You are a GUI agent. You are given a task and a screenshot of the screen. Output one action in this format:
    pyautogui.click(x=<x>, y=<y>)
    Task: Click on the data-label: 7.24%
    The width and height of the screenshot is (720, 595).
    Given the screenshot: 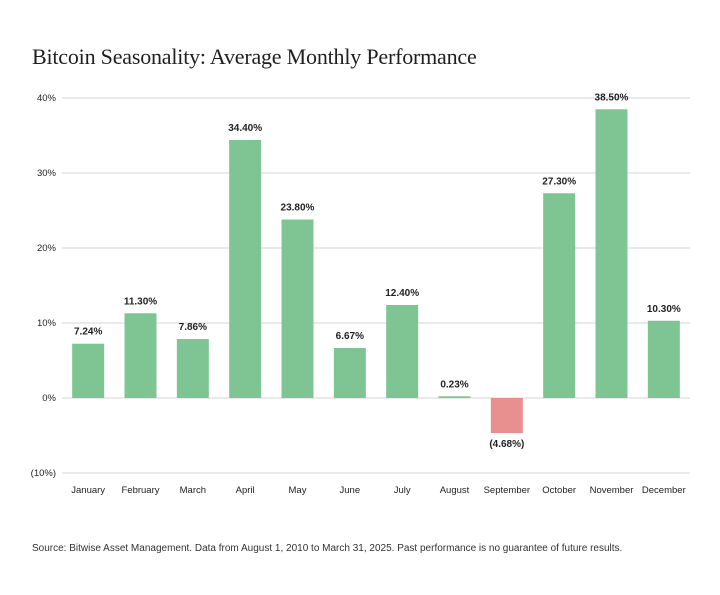 What is the action you would take?
    pyautogui.click(x=88, y=332)
    